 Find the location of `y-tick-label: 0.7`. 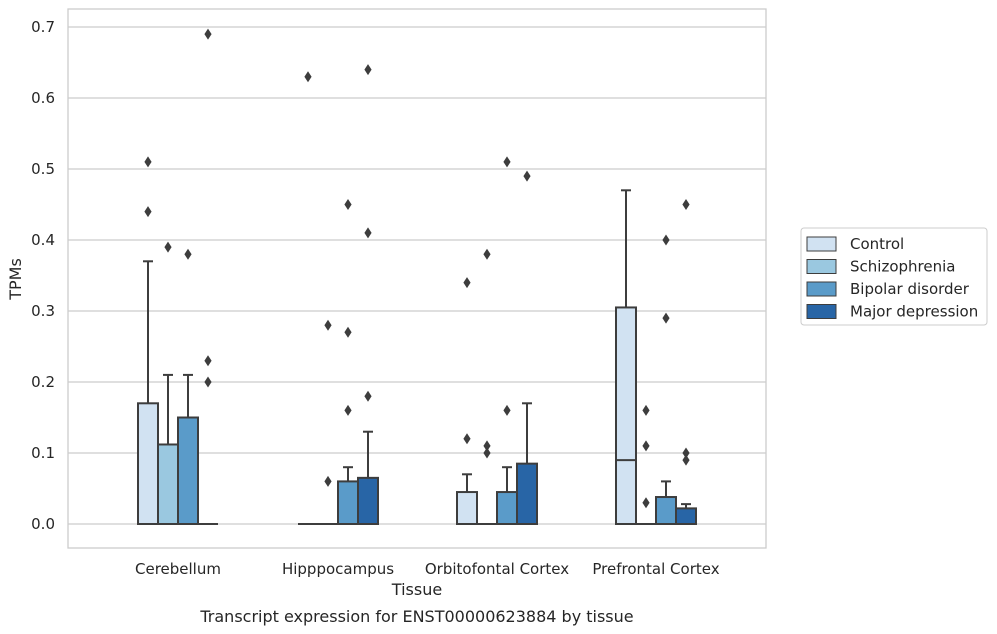

y-tick-label: 0.7 is located at coordinates (43, 27).